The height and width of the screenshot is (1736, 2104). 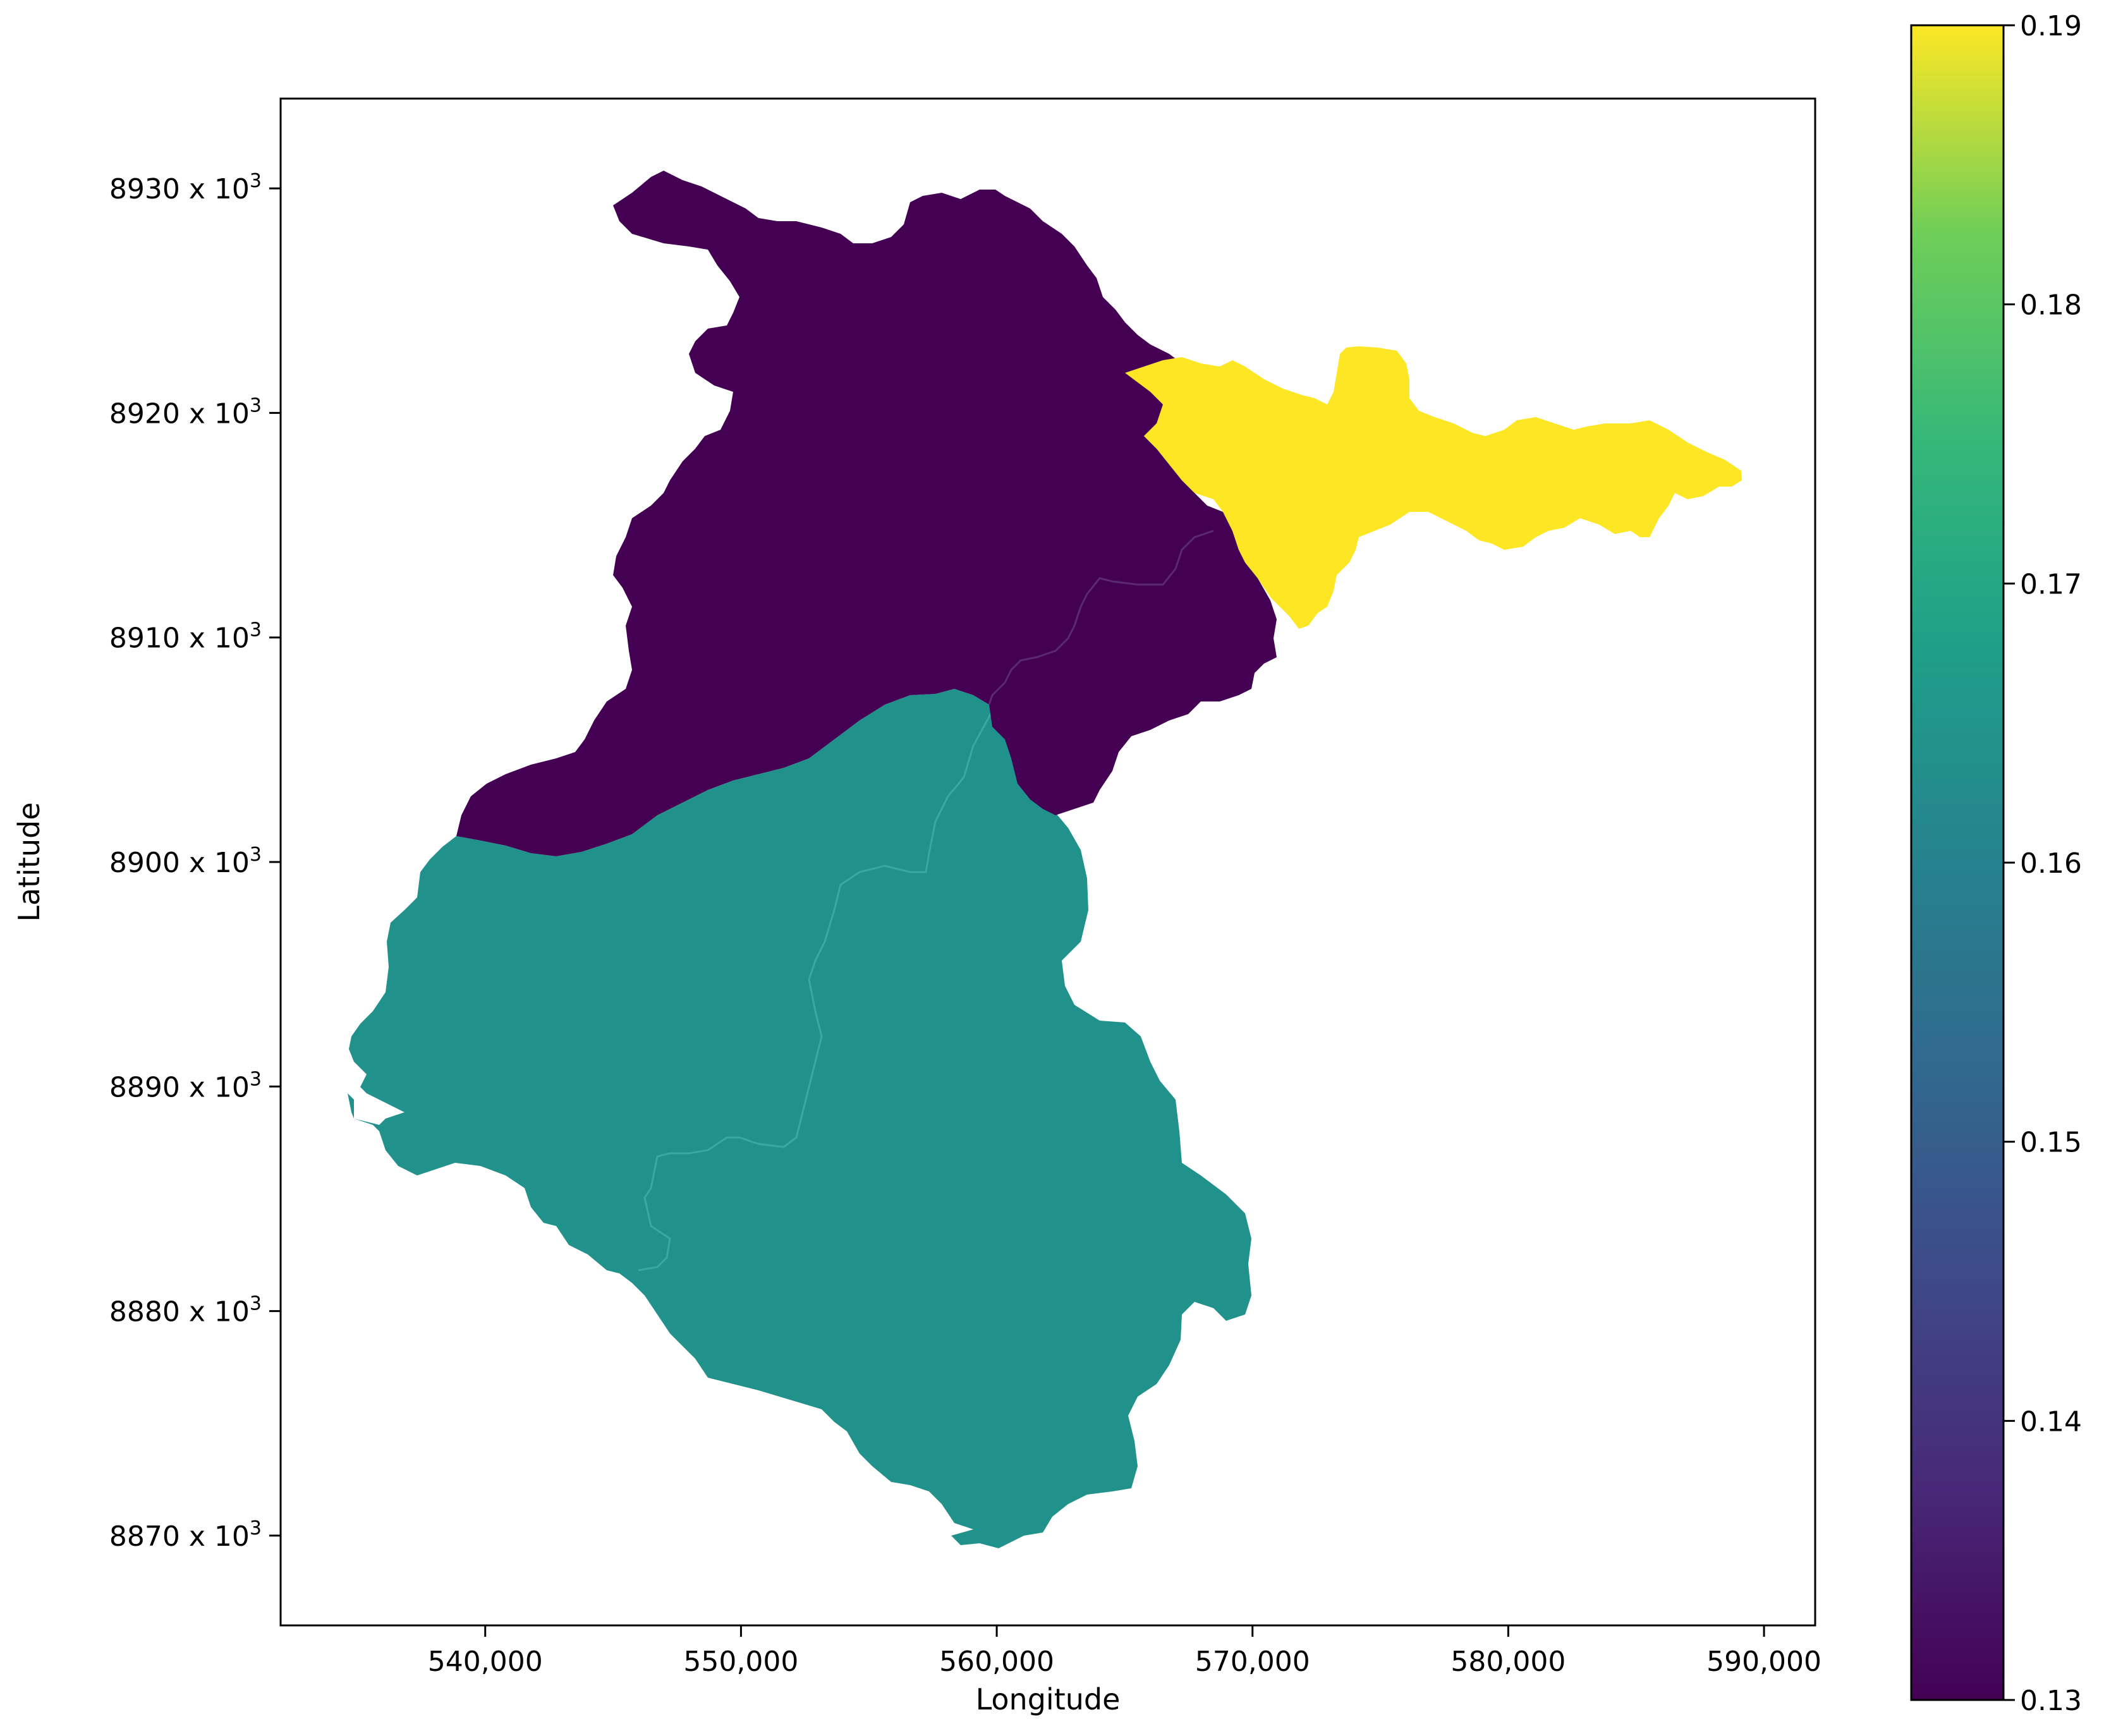 What do you see at coordinates (1433, 487) in the screenshot?
I see `region-northeast` at bounding box center [1433, 487].